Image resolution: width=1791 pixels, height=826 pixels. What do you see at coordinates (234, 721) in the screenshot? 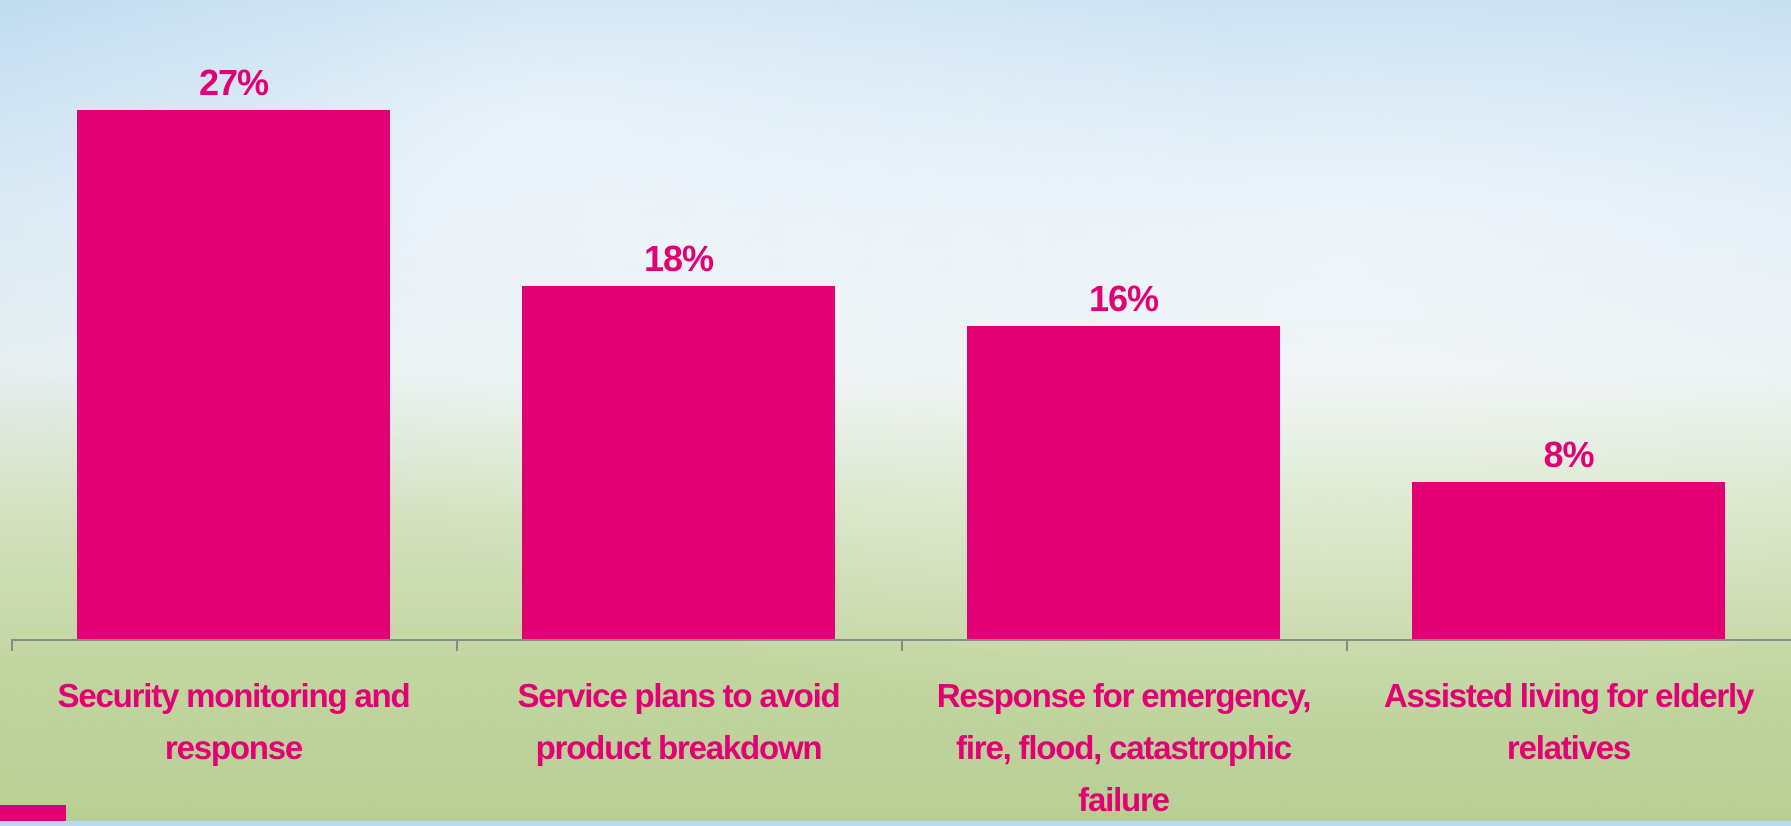
I see `x-tick-label: Security monitoring and response` at bounding box center [234, 721].